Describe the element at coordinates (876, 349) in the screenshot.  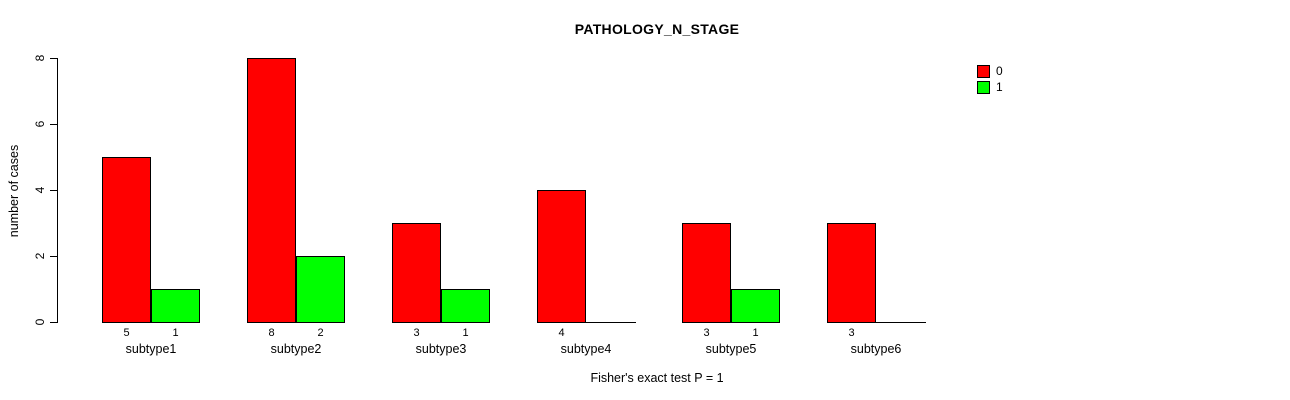
I see `category-label-subtype6: subtype6` at that location.